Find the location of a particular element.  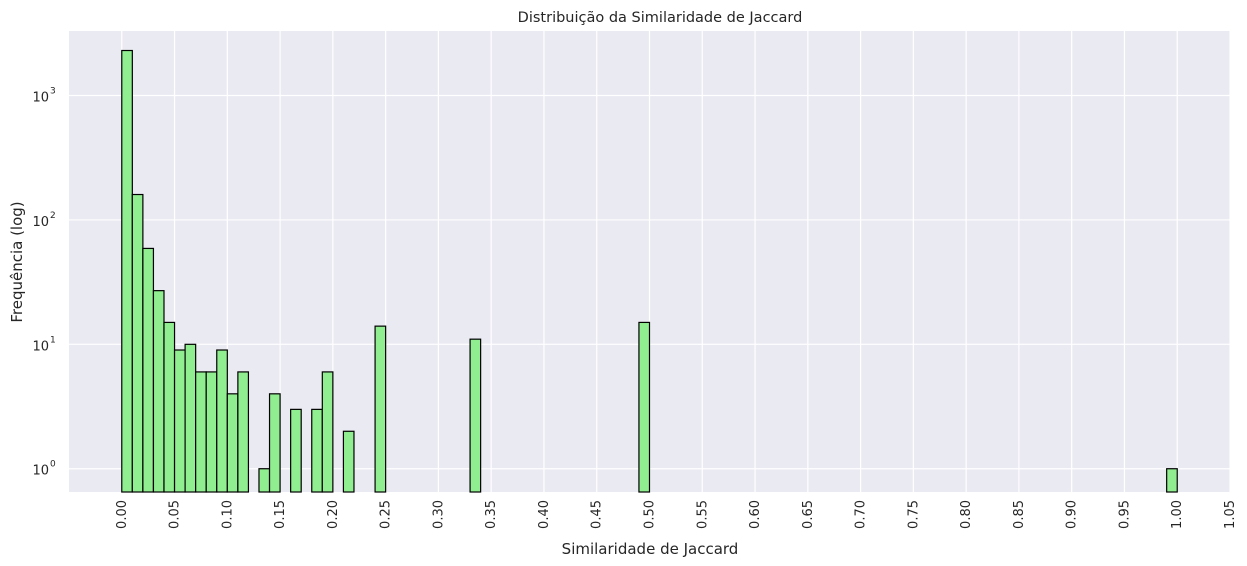

y-tick-label: 10 0 is located at coordinates (44, 469).